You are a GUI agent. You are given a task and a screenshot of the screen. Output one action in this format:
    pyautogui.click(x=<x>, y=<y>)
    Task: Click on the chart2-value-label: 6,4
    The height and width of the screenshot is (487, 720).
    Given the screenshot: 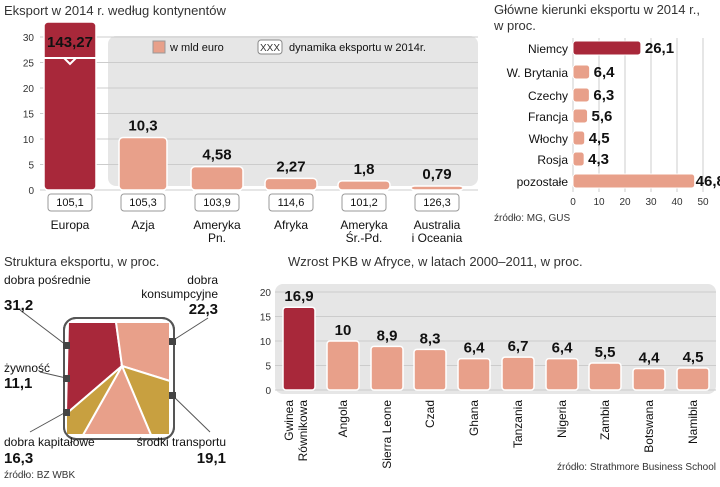 What is the action you would take?
    pyautogui.click(x=605, y=72)
    